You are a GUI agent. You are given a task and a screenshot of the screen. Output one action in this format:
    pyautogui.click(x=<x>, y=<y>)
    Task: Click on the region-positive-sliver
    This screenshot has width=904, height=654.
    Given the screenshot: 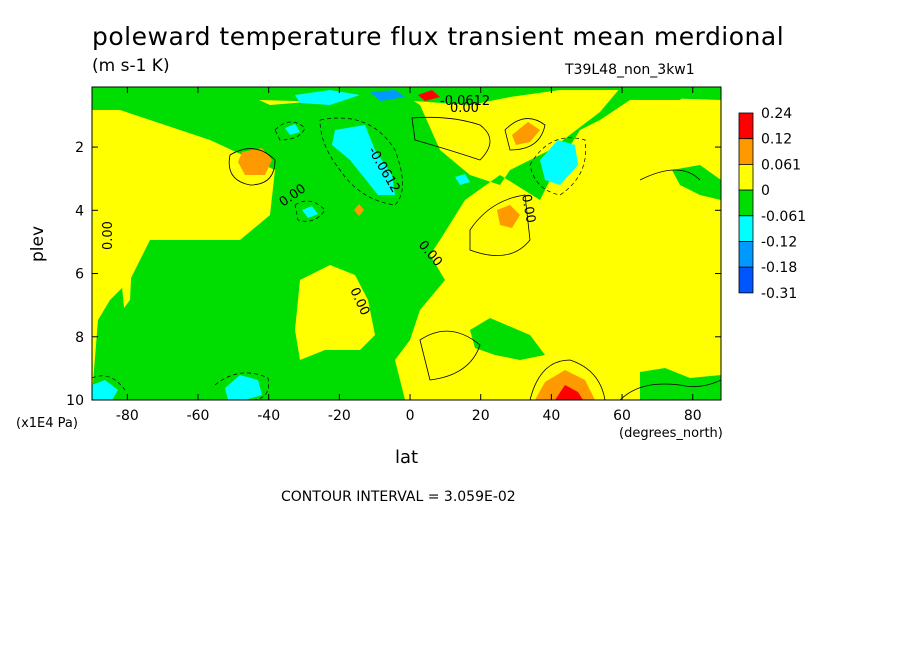 What is the action you would take?
    pyautogui.click(x=126, y=284)
    